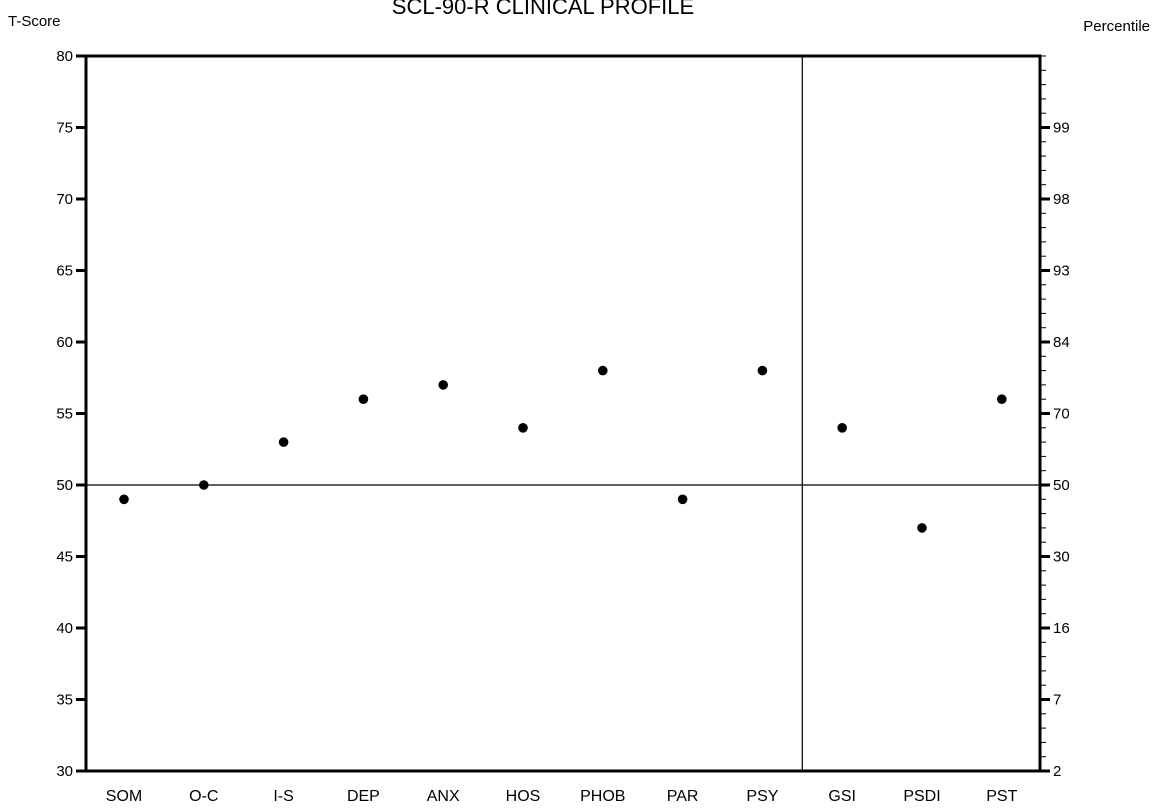  I want to click on category-label: HOS, so click(523, 796).